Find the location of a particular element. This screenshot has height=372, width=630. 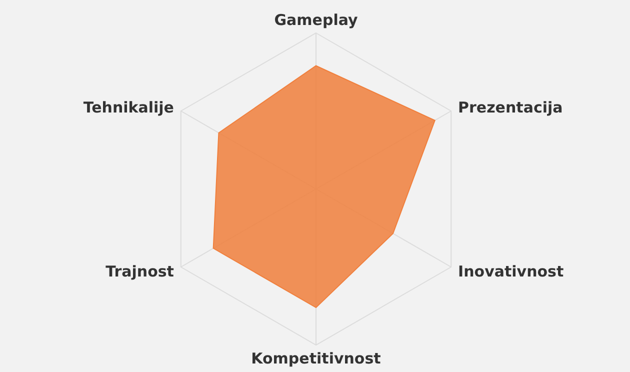

spoke-label: Prezentacija is located at coordinates (510, 107).